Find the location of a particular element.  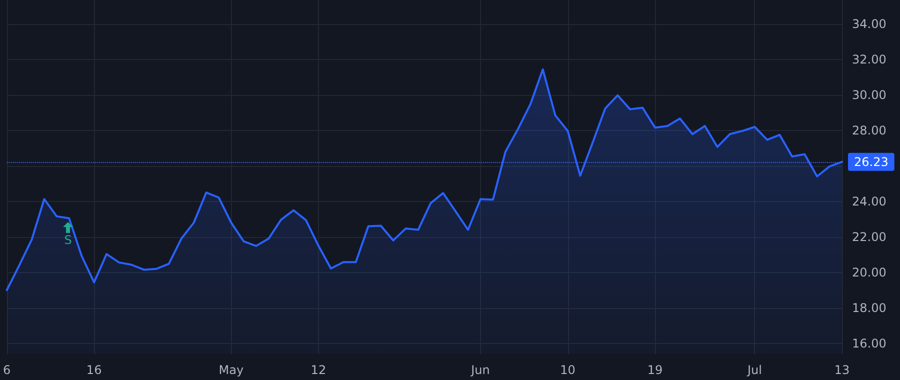

x-tick-label: 13 is located at coordinates (842, 370).